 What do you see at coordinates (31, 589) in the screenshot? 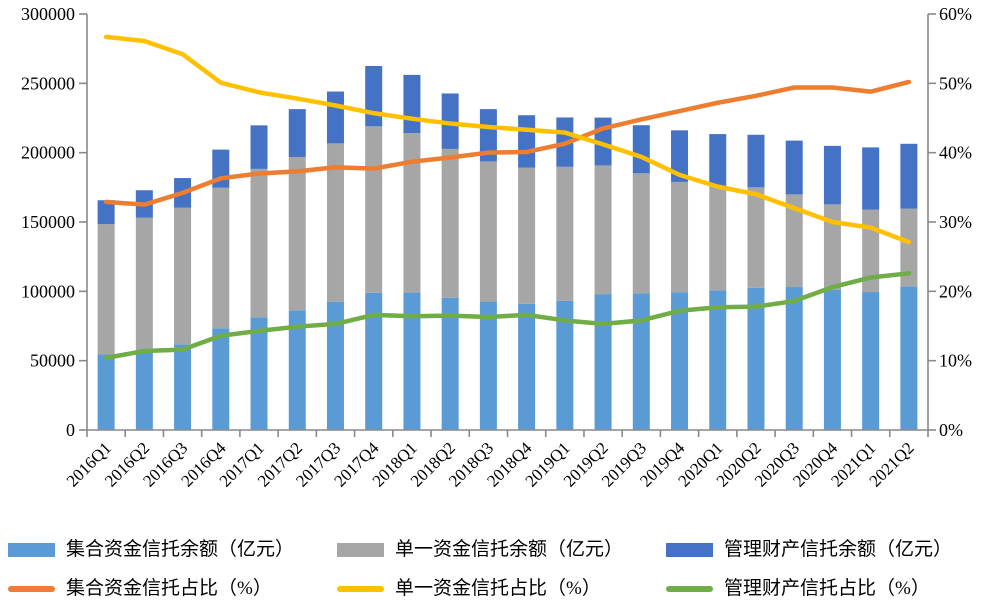
I see `collective-ratio-swatch` at bounding box center [31, 589].